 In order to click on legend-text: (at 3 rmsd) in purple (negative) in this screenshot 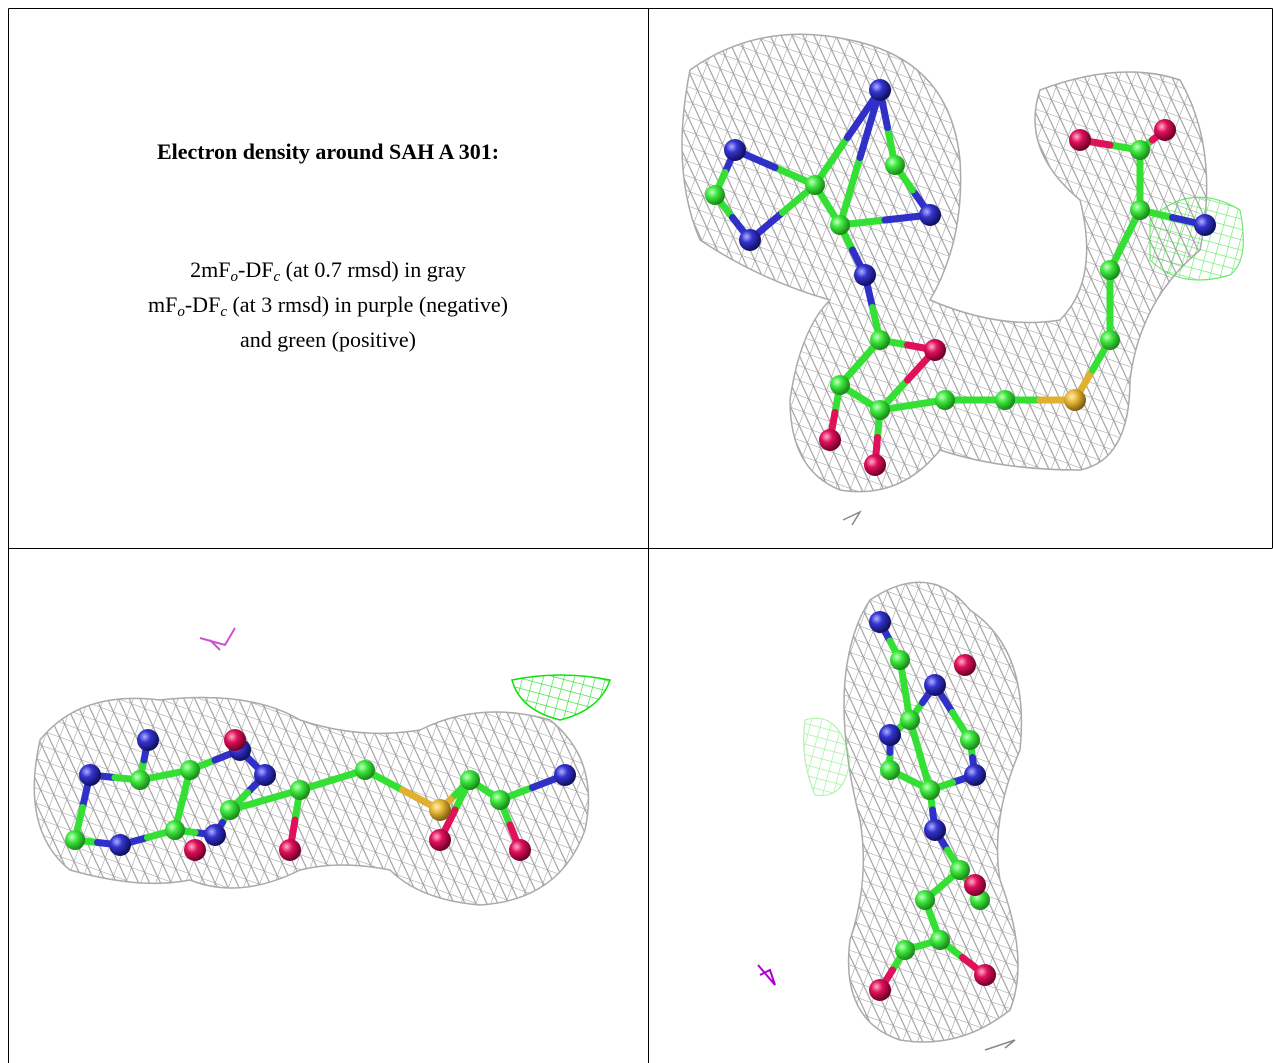, I will do `click(367, 304)`.